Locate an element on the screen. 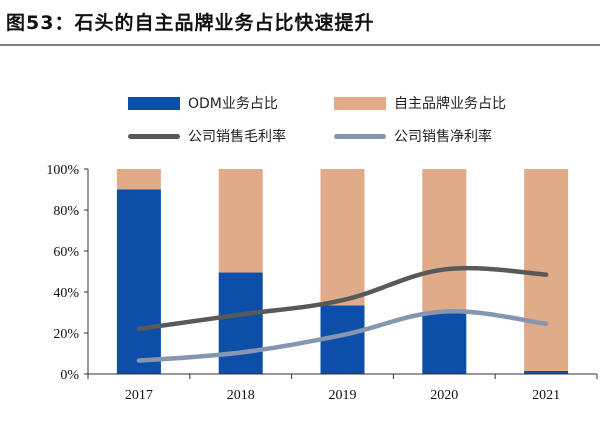  legend-swatch-net-margin is located at coordinates (360, 136).